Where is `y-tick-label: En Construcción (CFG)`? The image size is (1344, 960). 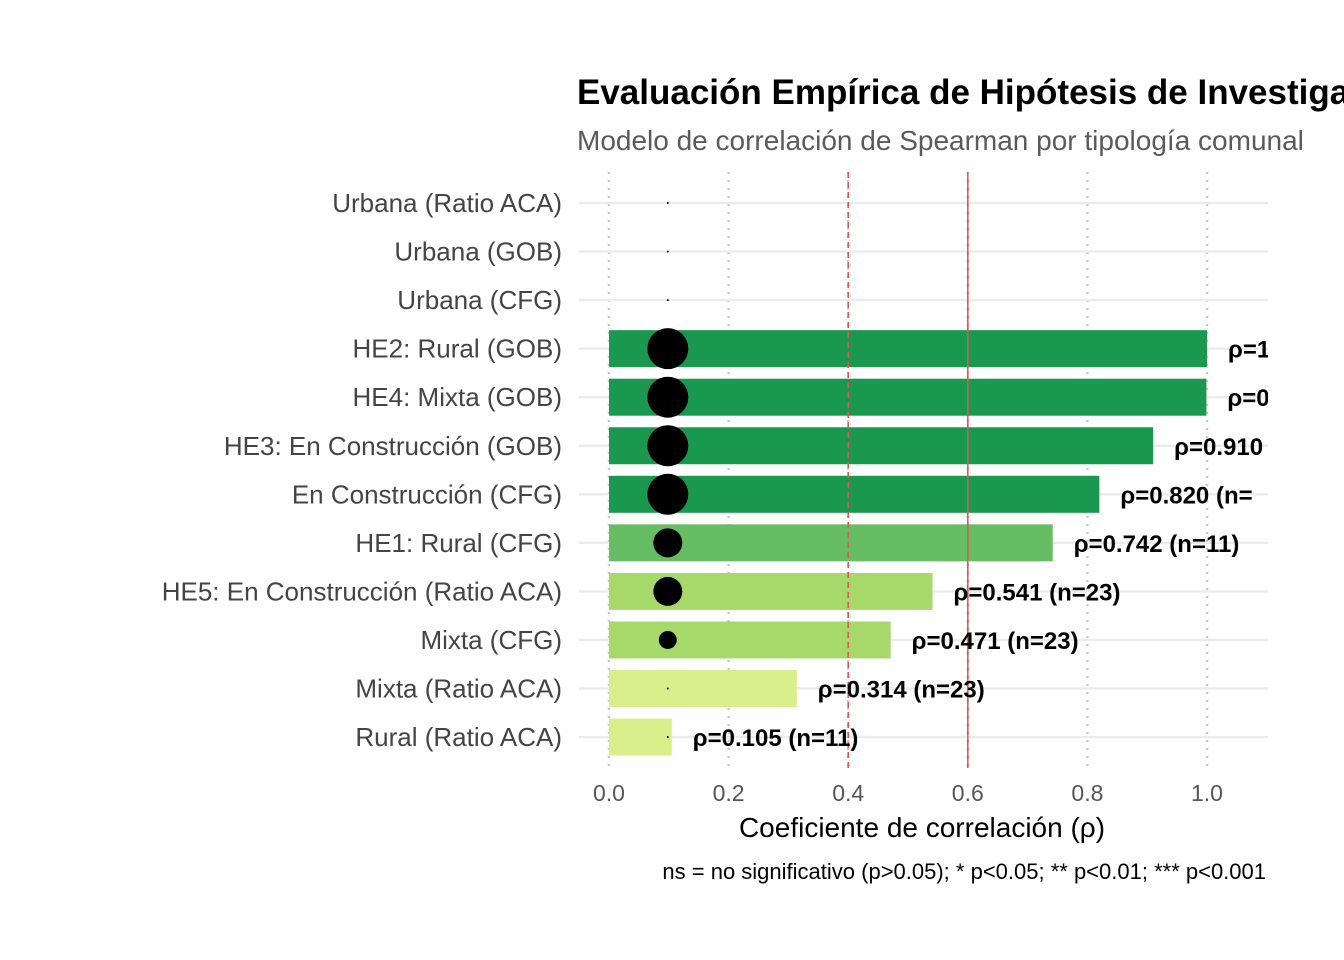 y-tick-label: En Construcción (CFG) is located at coordinates (427, 494).